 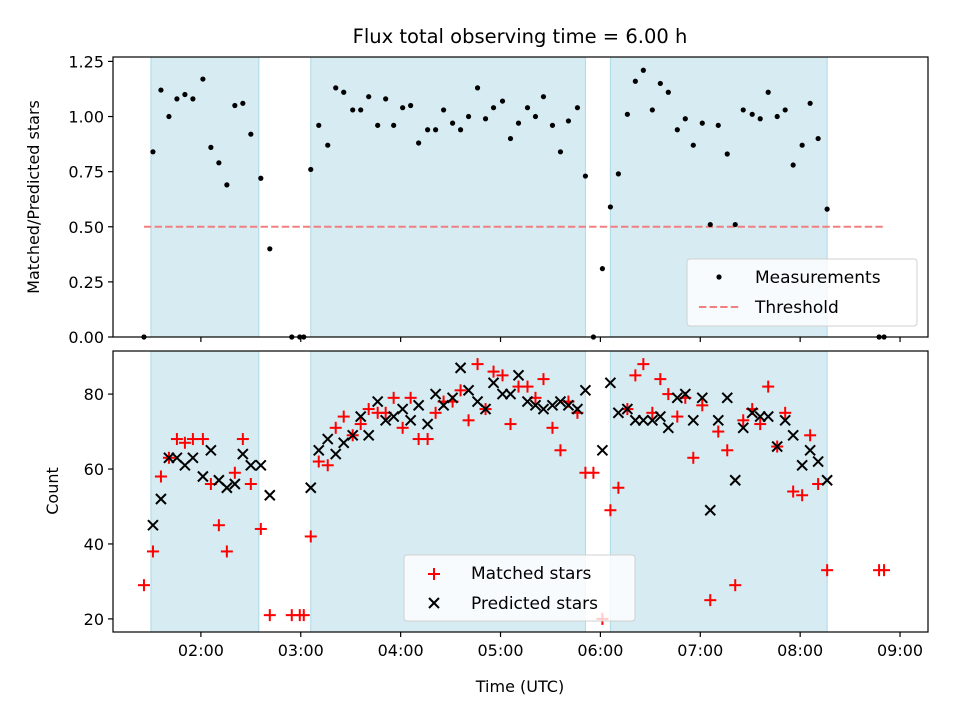 I want to click on y-tick-label: 0.00, so click(x=86, y=337).